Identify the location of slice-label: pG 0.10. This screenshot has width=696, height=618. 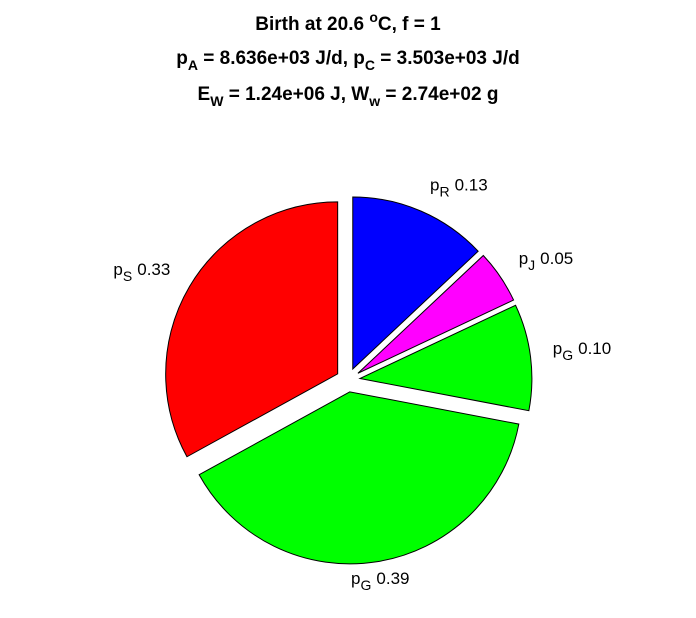
(582, 351).